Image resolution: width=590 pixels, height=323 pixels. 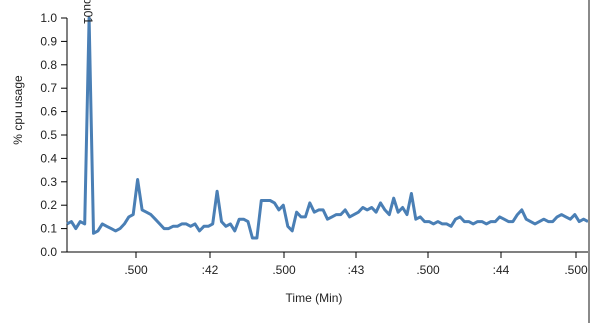 I want to click on y-tick-label: 0.0, so click(x=48, y=252).